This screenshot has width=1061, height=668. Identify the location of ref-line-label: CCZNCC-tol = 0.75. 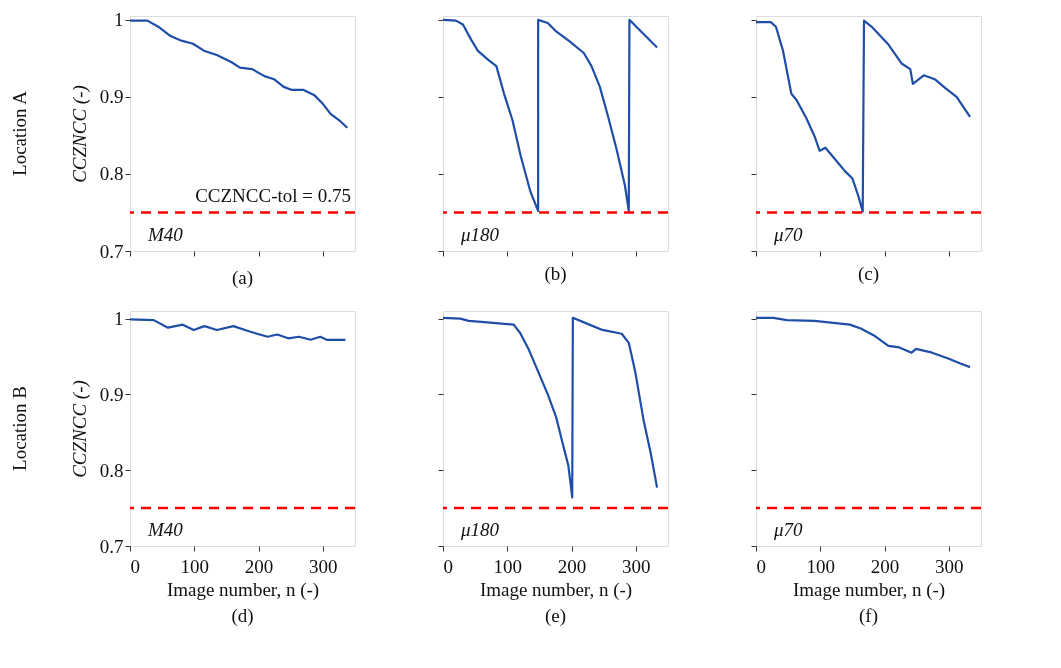
(273, 196).